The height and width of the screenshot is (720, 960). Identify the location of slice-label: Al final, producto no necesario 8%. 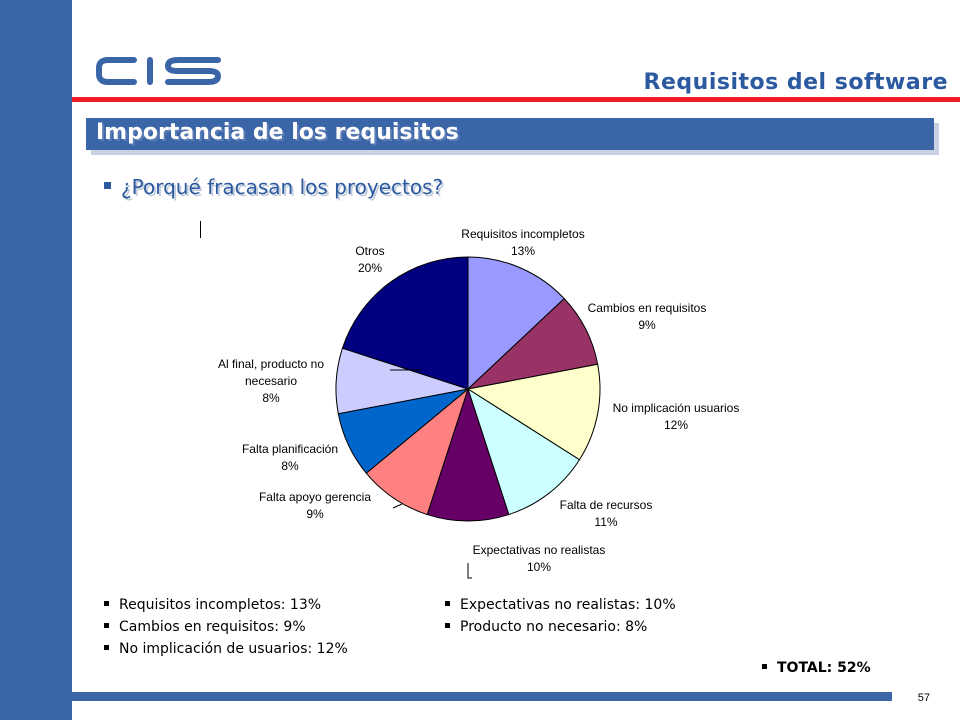
(271, 381).